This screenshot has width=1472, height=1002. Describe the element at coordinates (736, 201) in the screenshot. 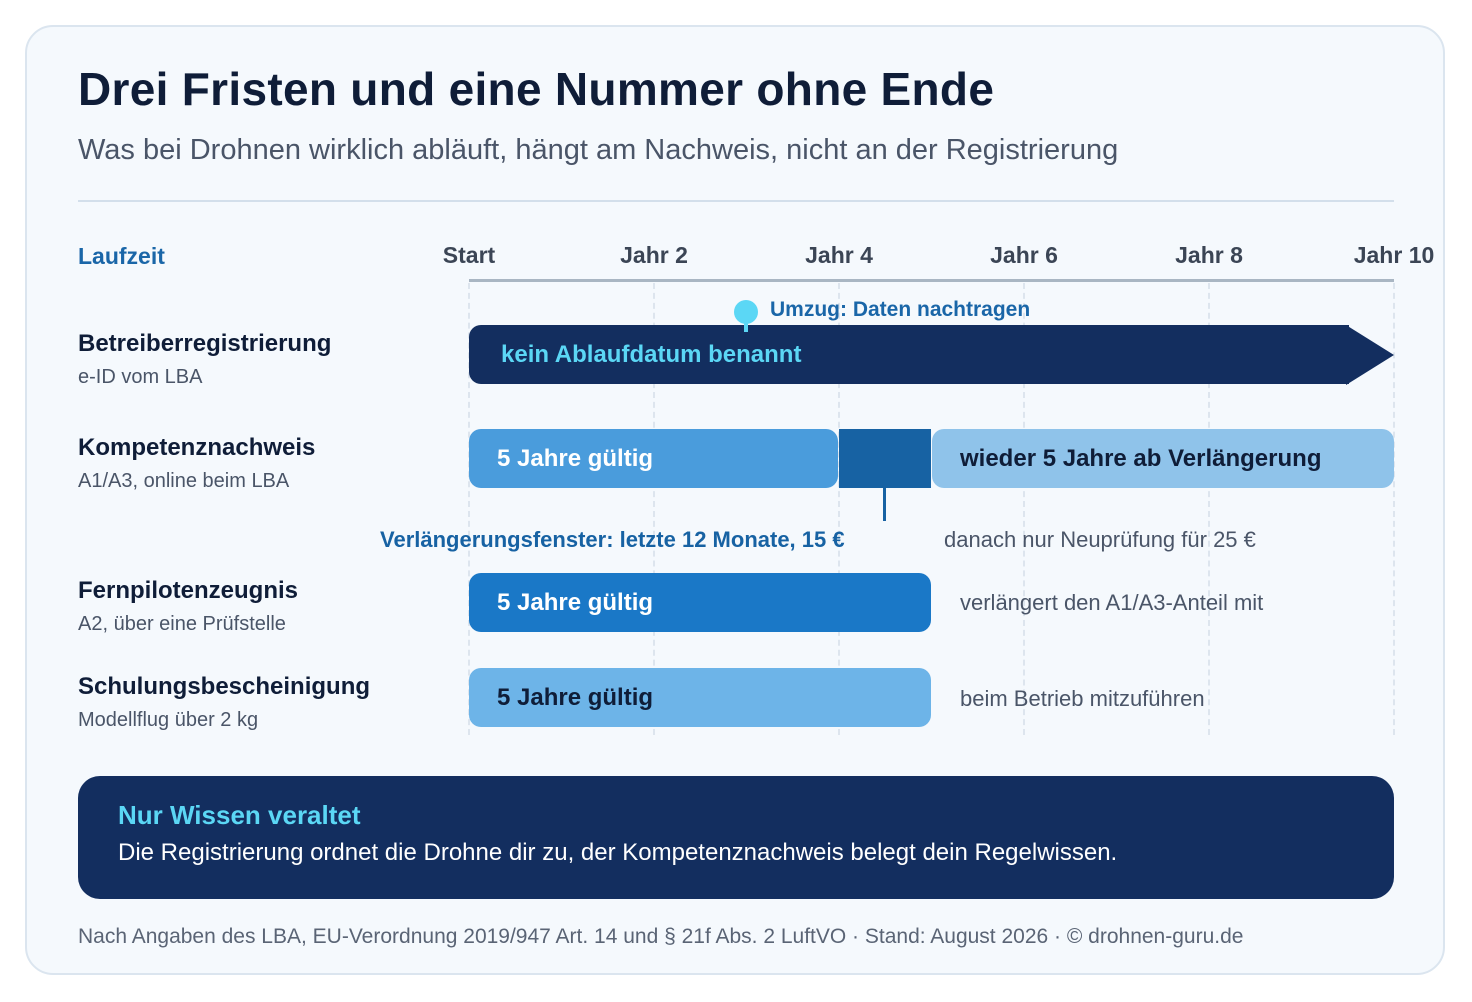

I see `header-divider` at that location.